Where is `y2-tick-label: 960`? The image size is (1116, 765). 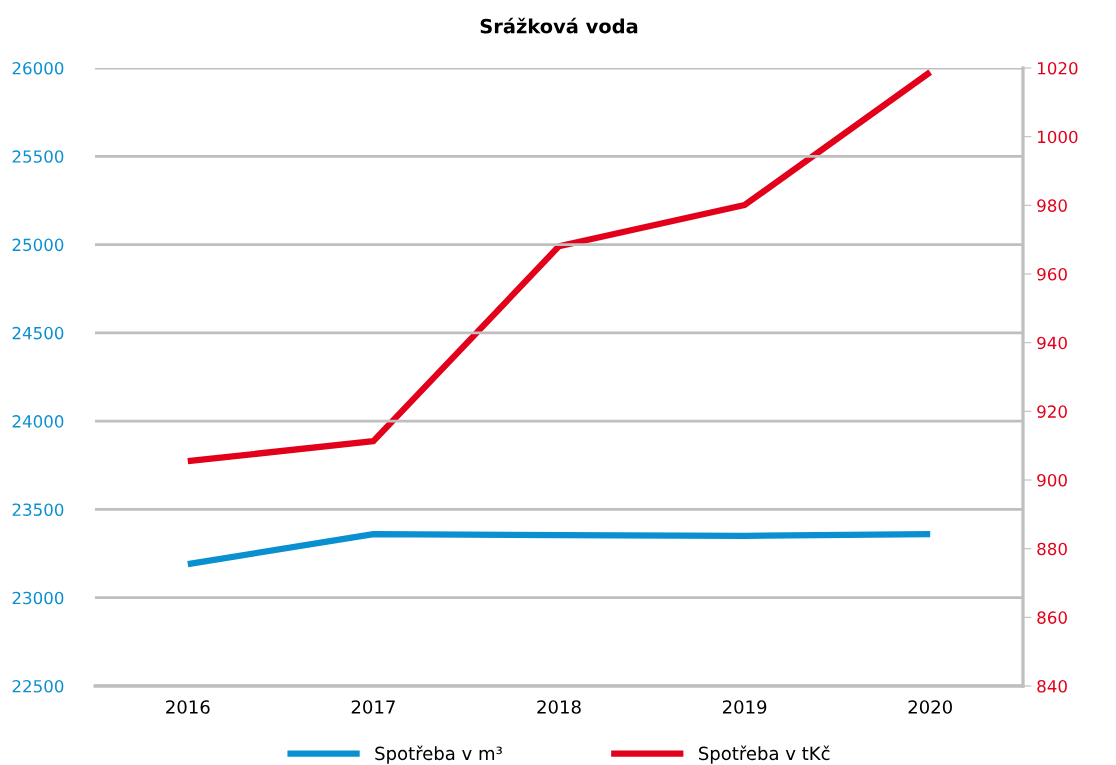
y2-tick-label: 960 is located at coordinates (1052, 274).